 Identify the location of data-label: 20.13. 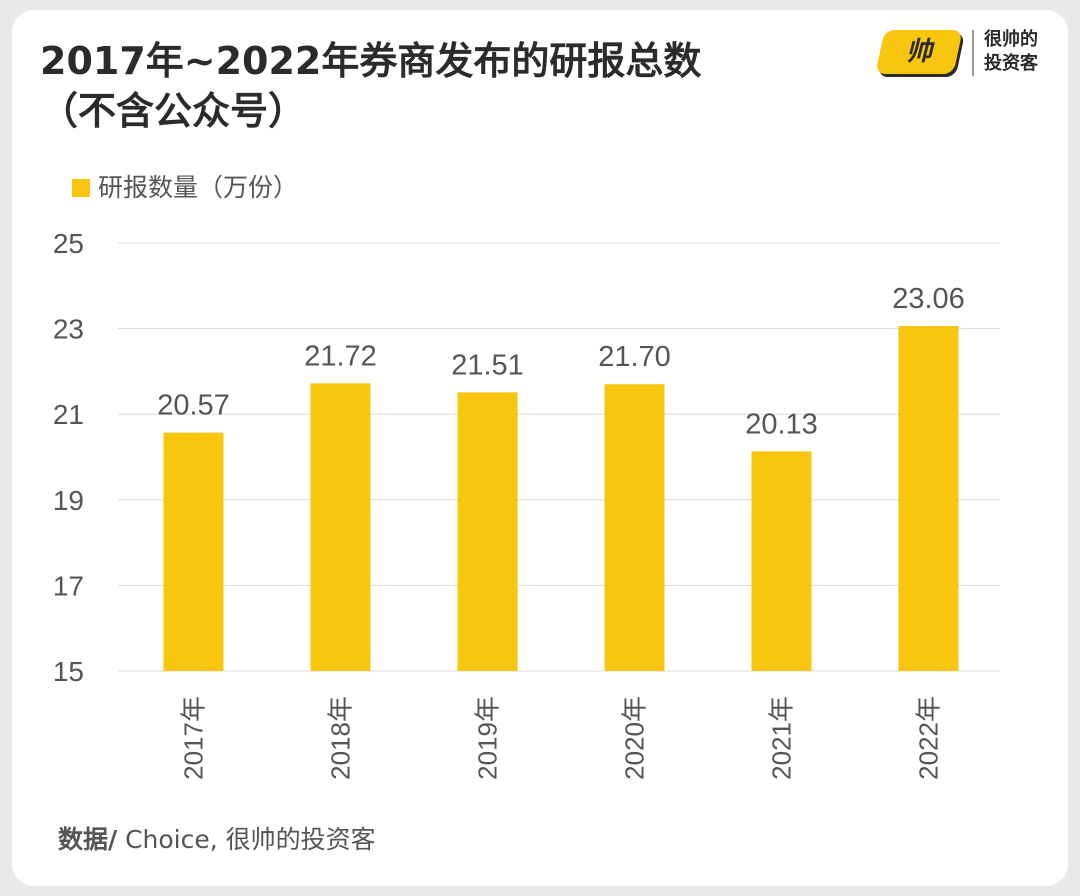
(781, 424).